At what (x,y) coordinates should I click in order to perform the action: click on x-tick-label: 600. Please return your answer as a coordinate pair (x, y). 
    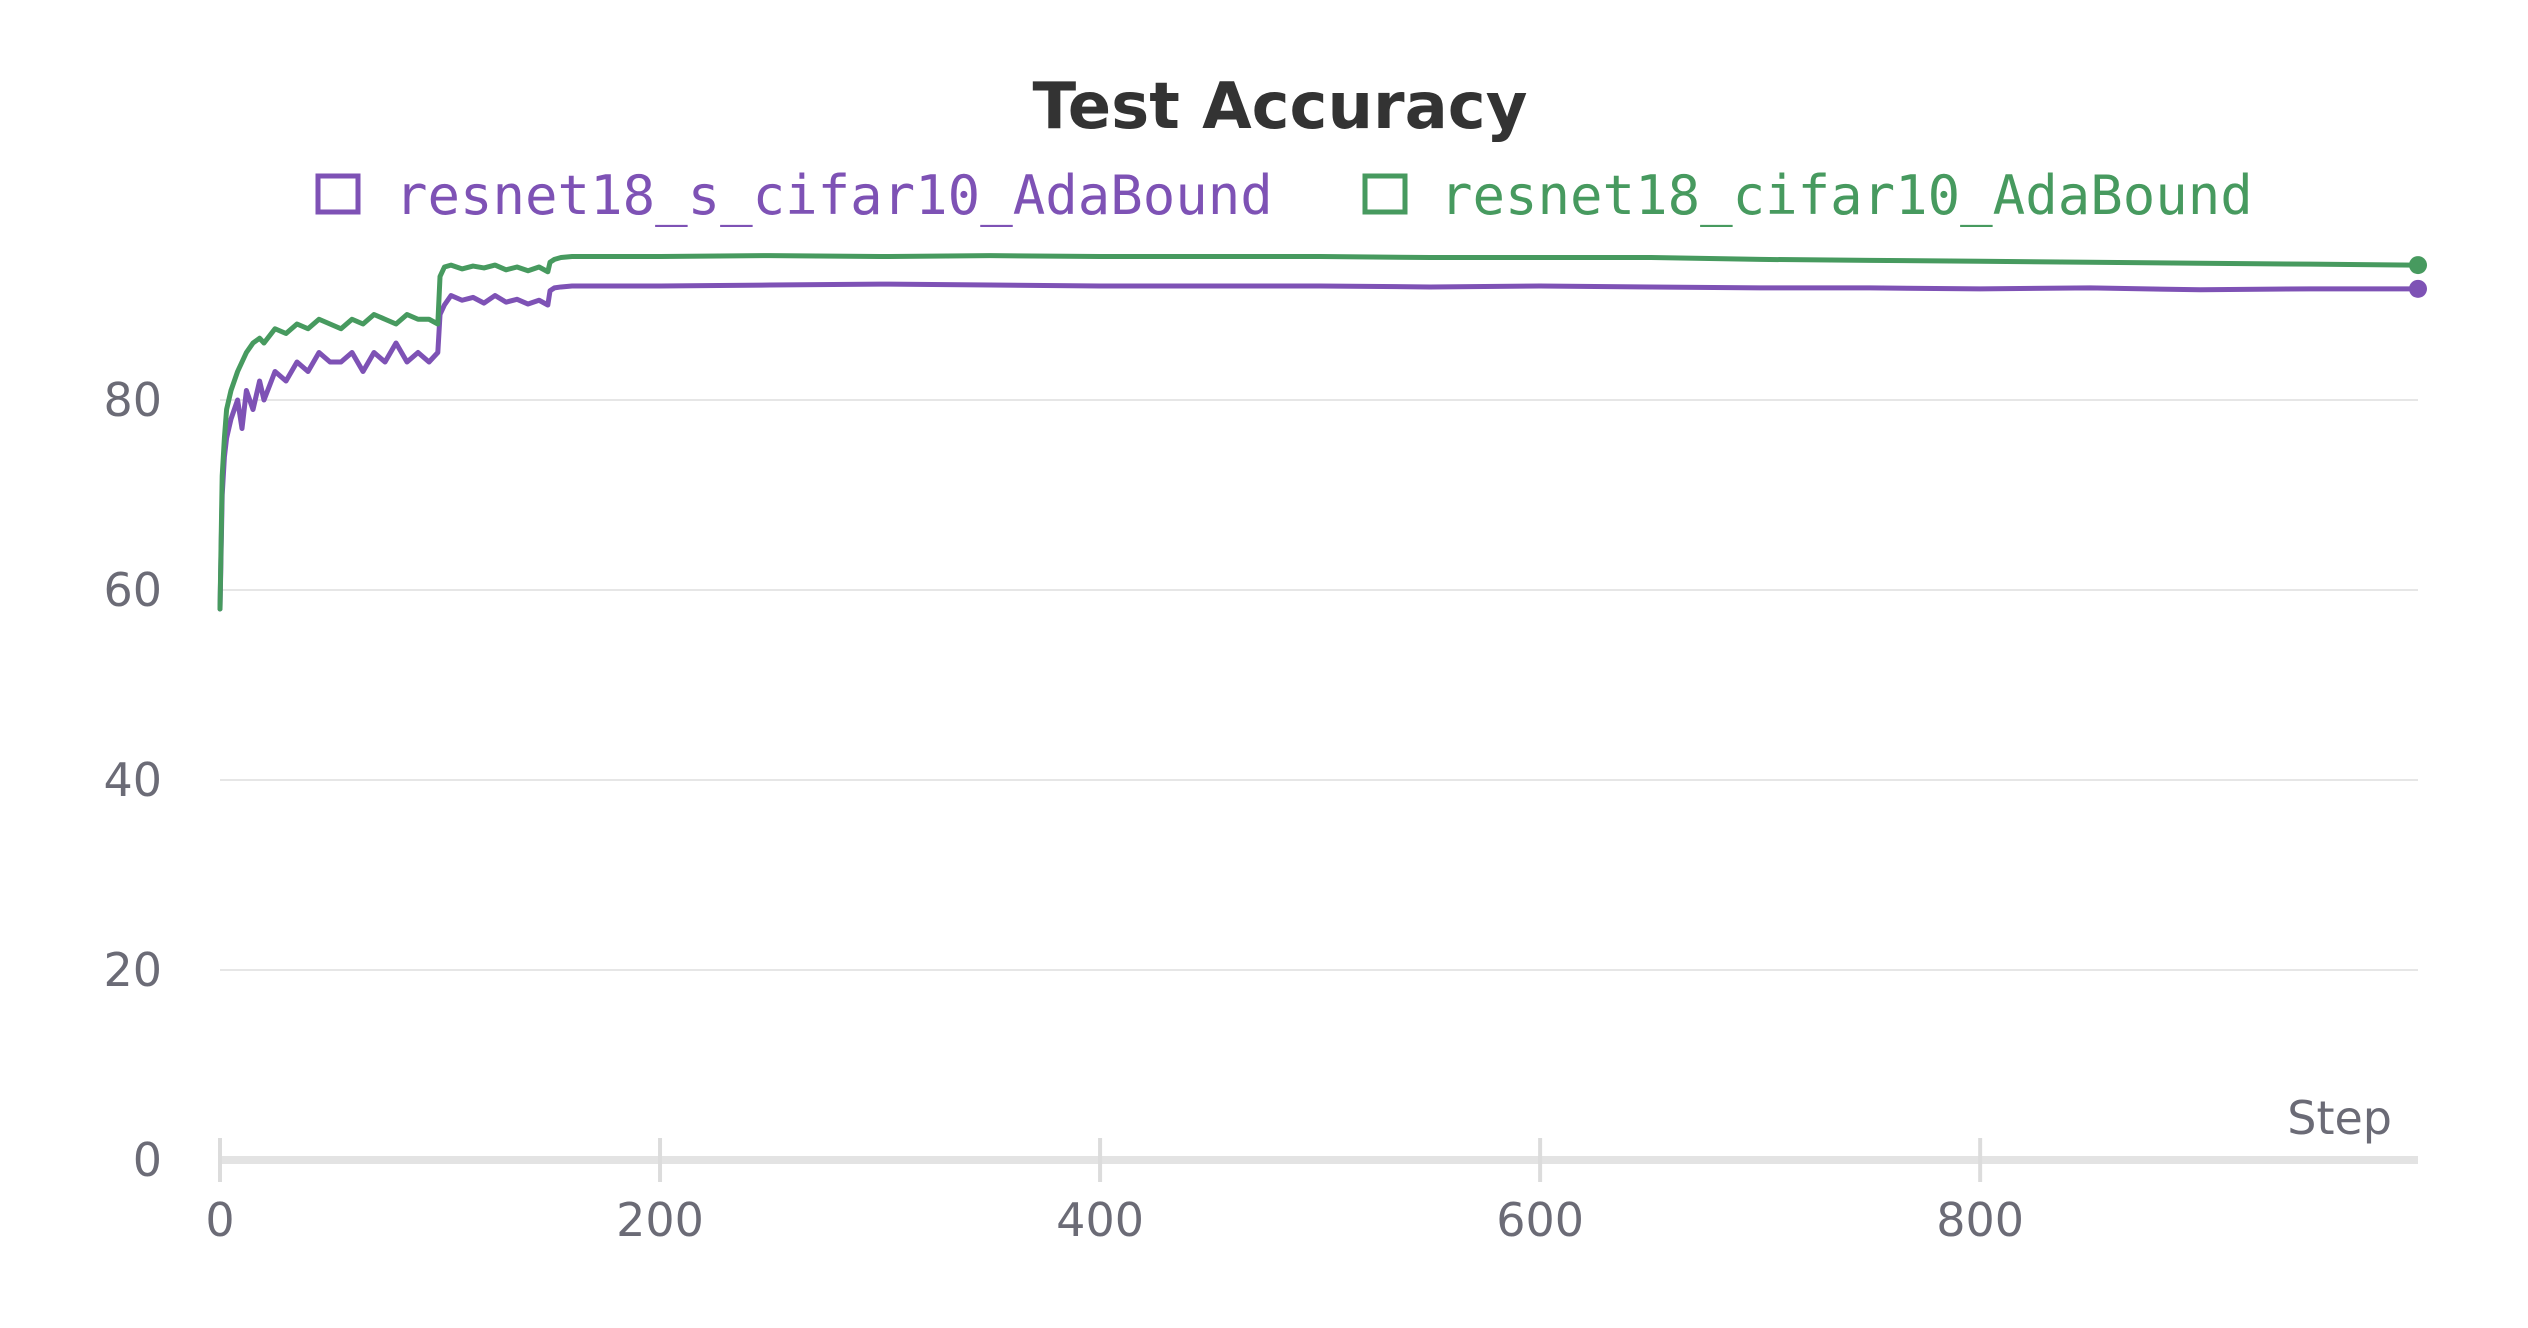
    Looking at the image, I should click on (1540, 1220).